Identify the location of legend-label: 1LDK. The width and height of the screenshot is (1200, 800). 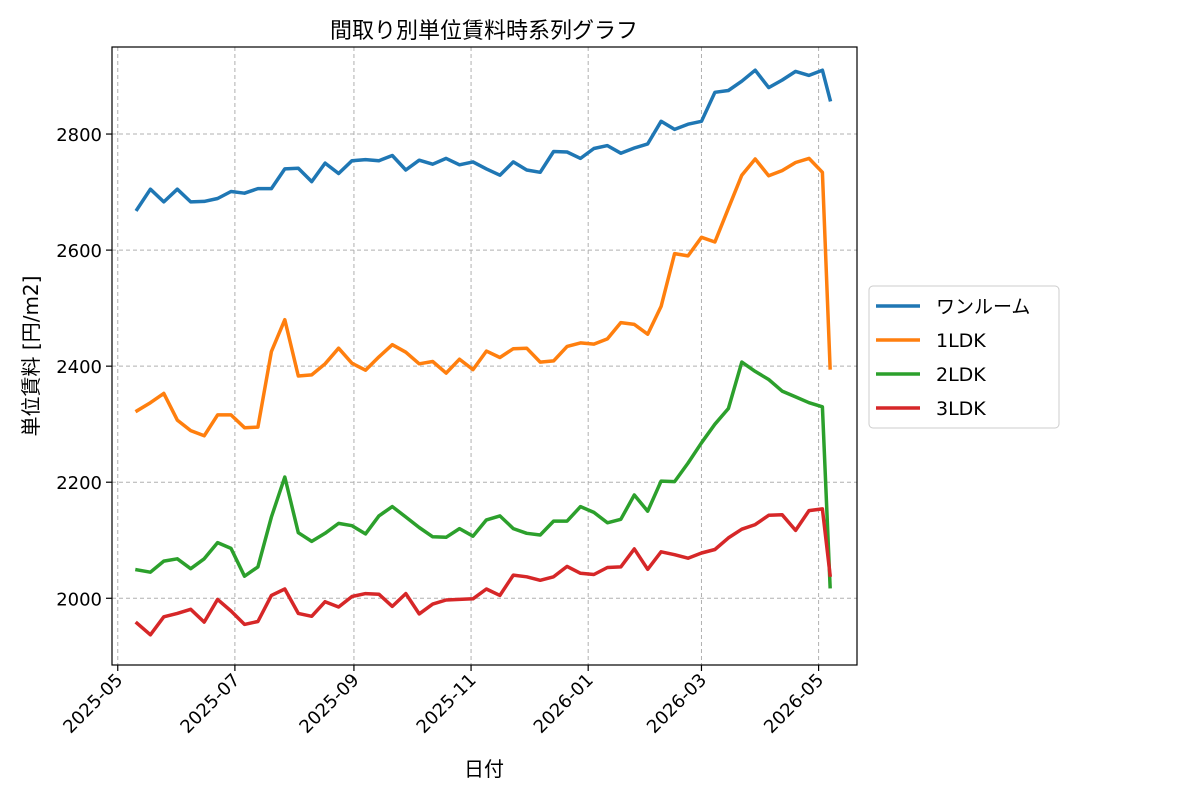
(961, 341).